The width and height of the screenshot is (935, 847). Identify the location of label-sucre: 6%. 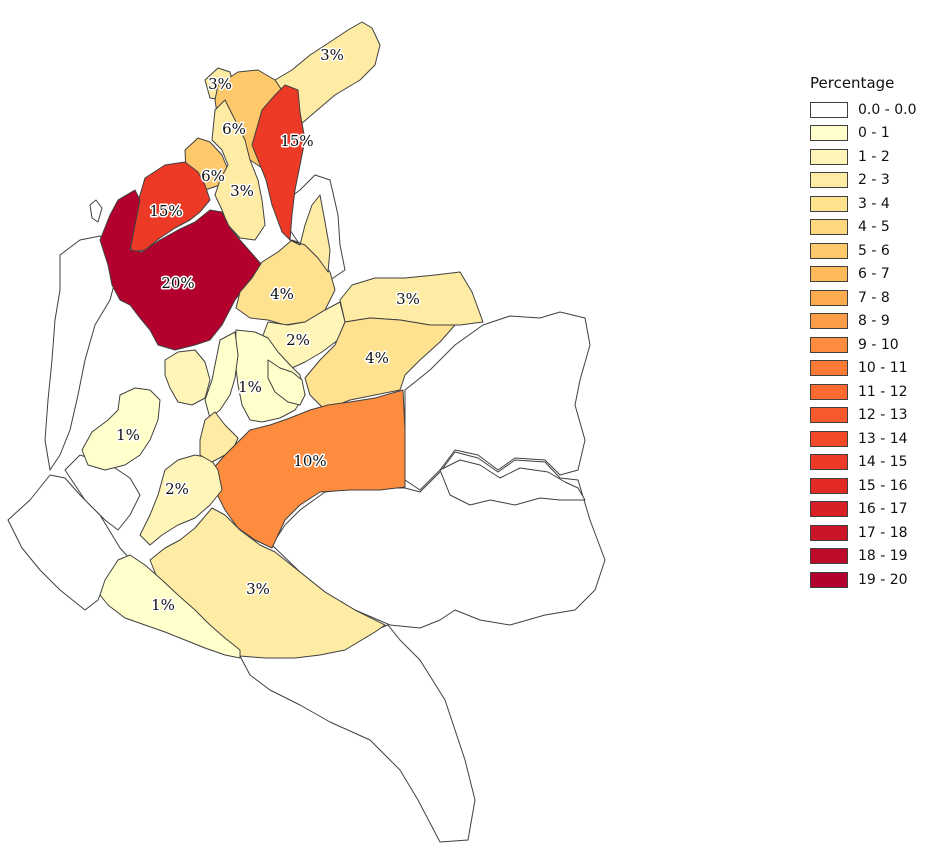
(213, 176).